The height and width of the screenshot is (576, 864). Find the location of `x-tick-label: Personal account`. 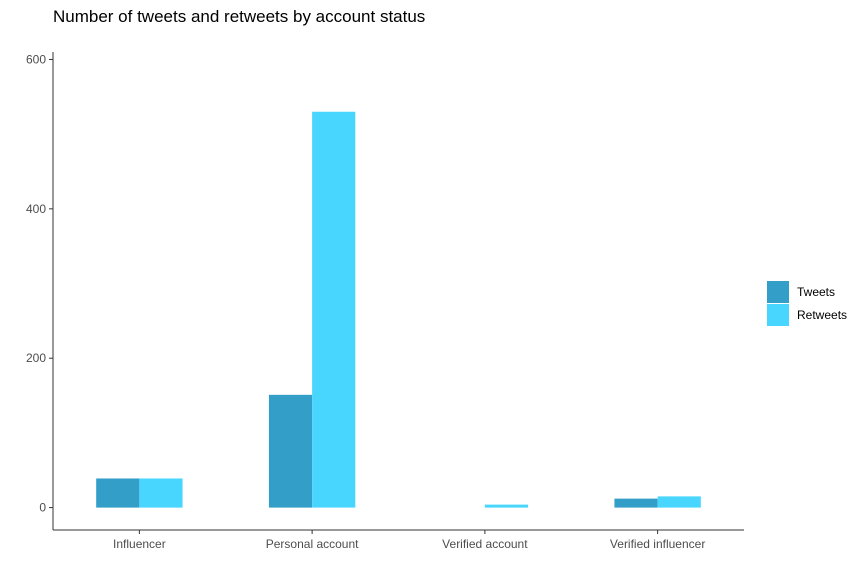

x-tick-label: Personal account is located at coordinates (312, 544).